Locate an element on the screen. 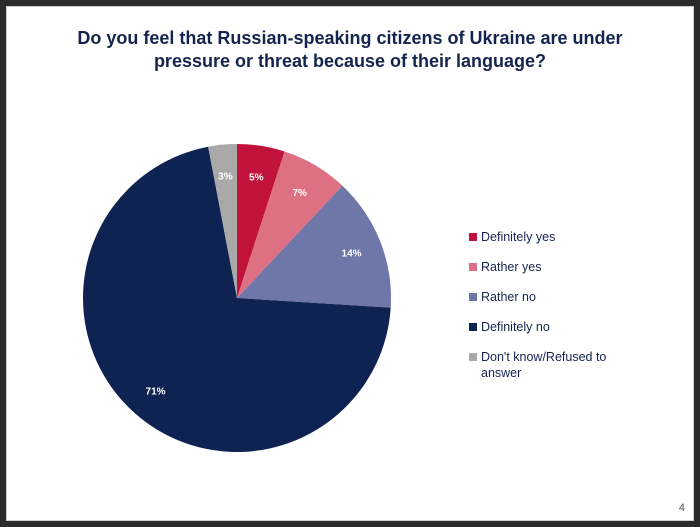 The height and width of the screenshot is (527, 700). legend-label-2: Rather no is located at coordinates (508, 297).